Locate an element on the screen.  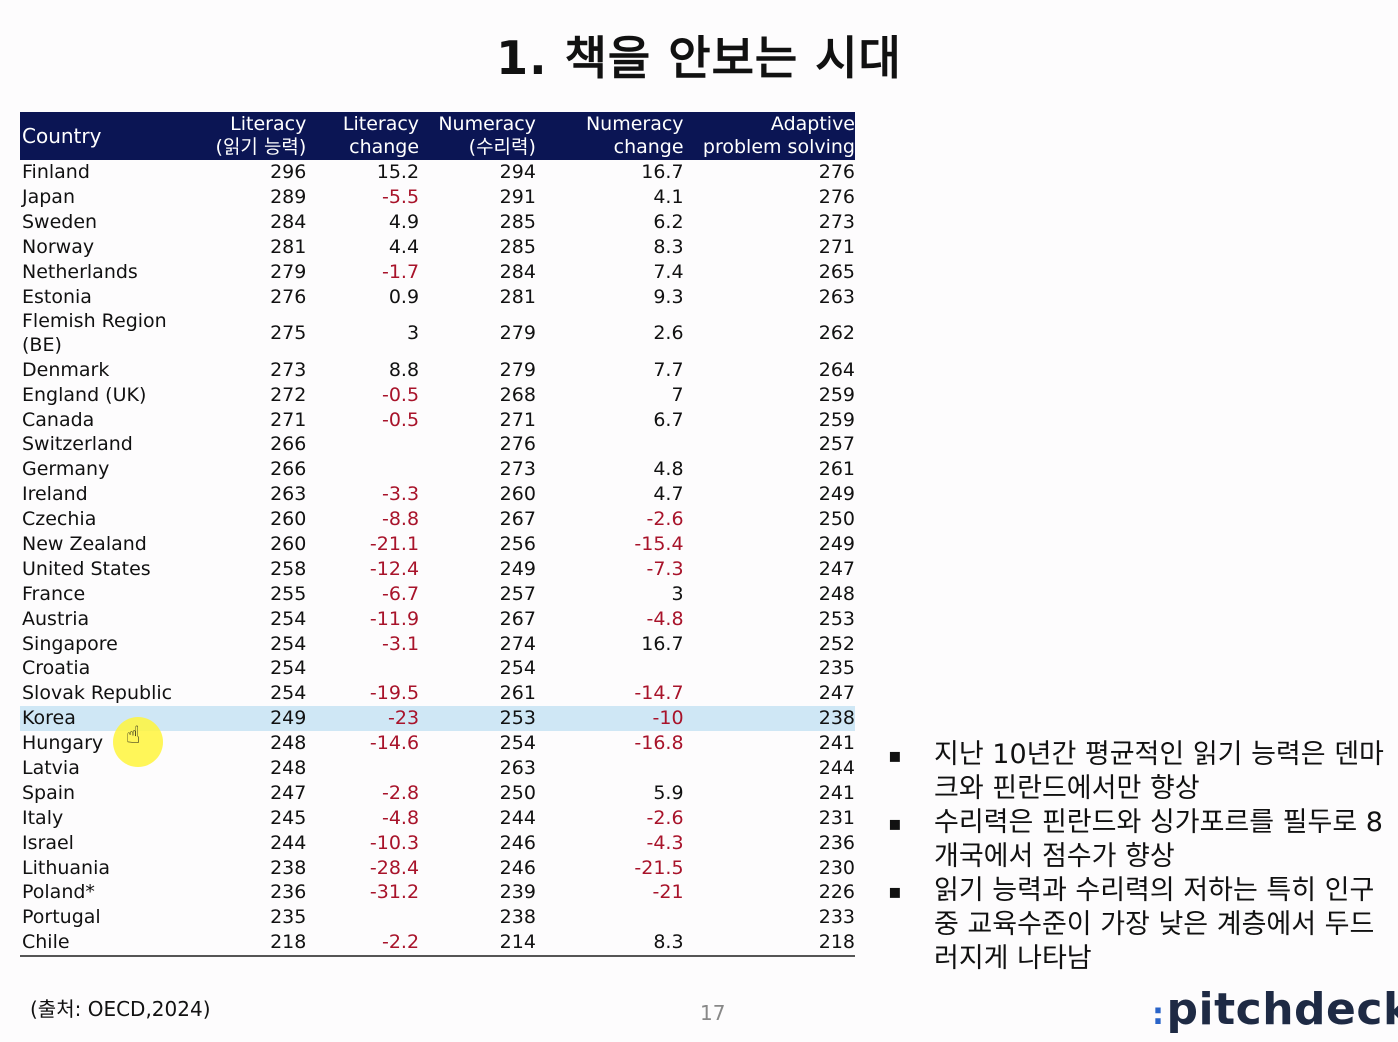
literacy-change-cell: -0.5 is located at coordinates (400, 394).